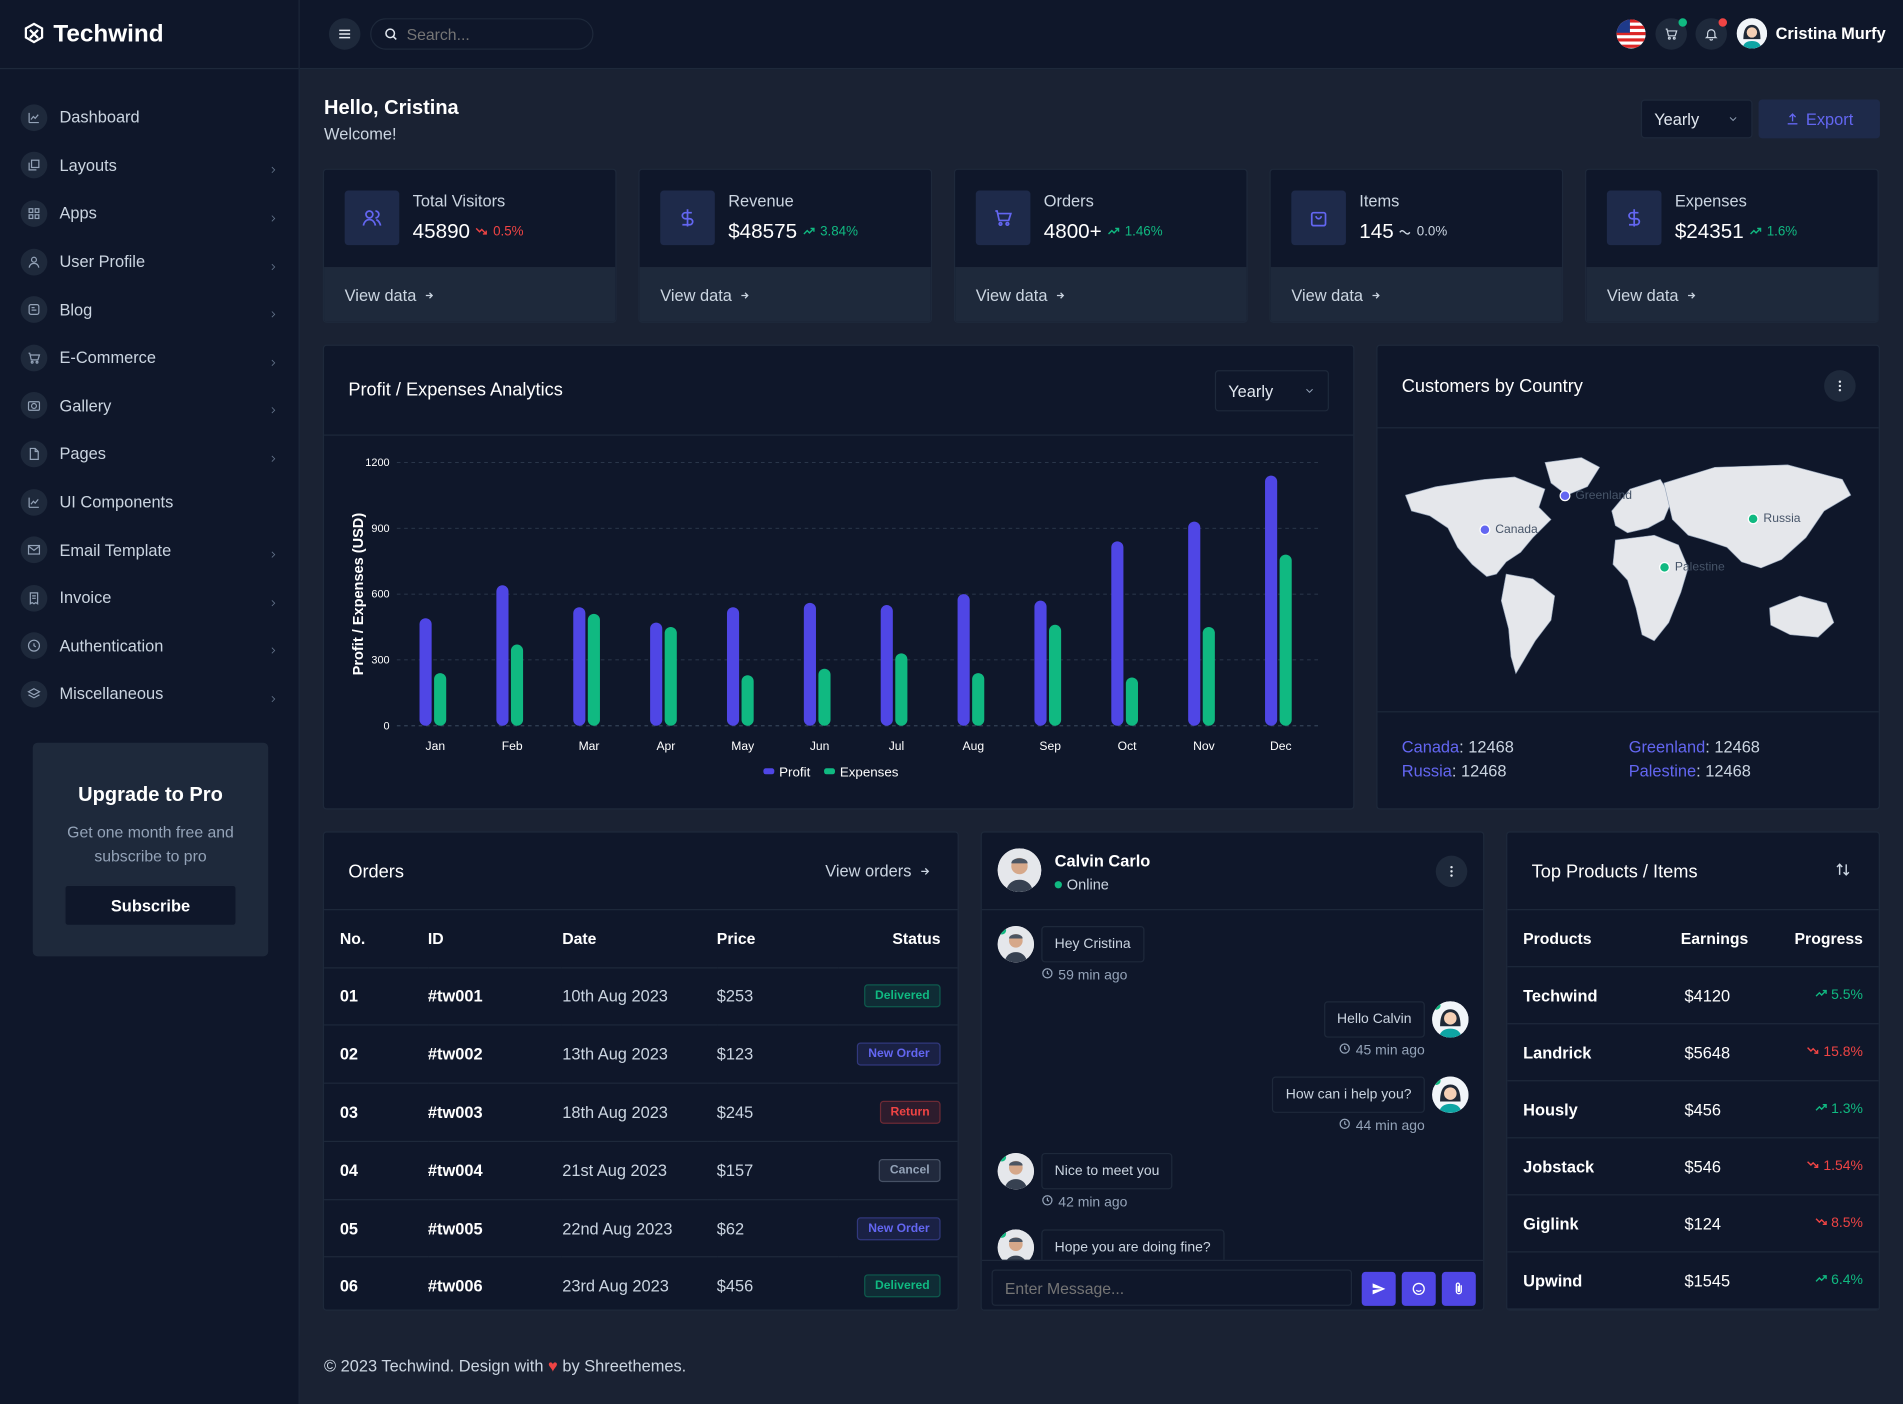 The height and width of the screenshot is (1404, 1903). I want to click on table-row: 01 #tw001 10th Aug 2023 $253 Delivered, so click(641, 996).